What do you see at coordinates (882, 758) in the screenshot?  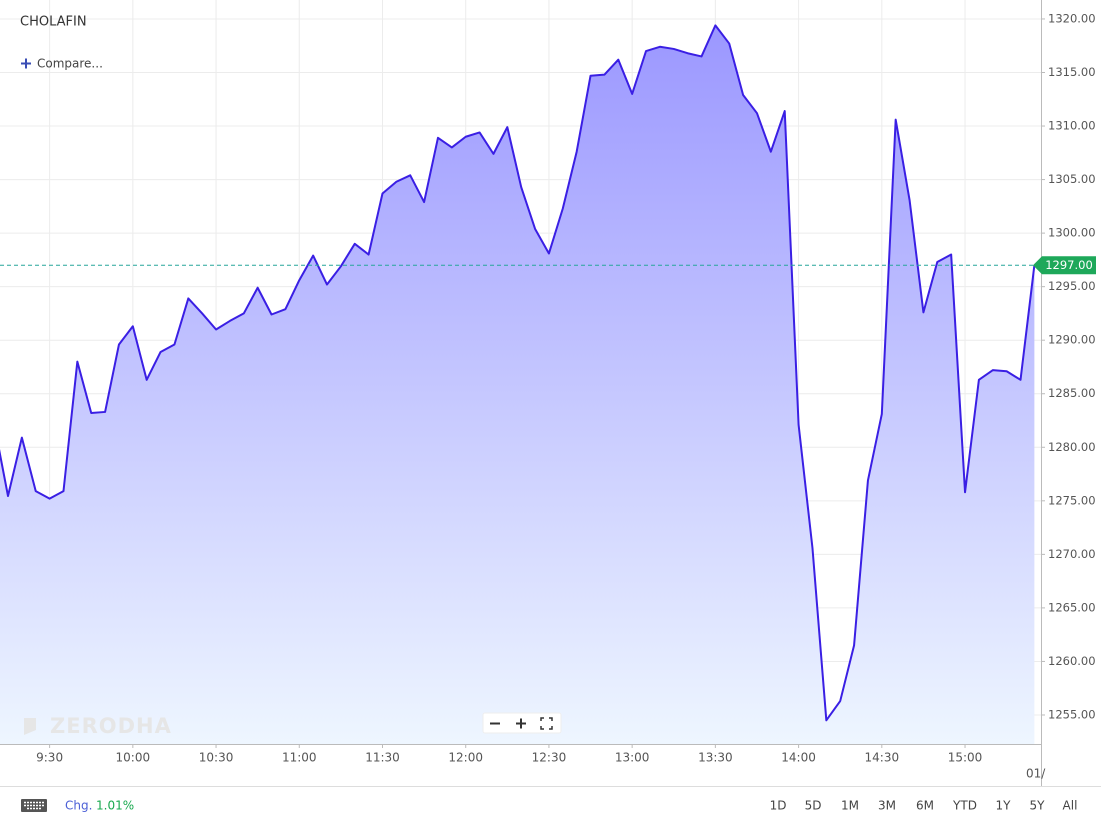 I see `x-tick-label: 14:30` at bounding box center [882, 758].